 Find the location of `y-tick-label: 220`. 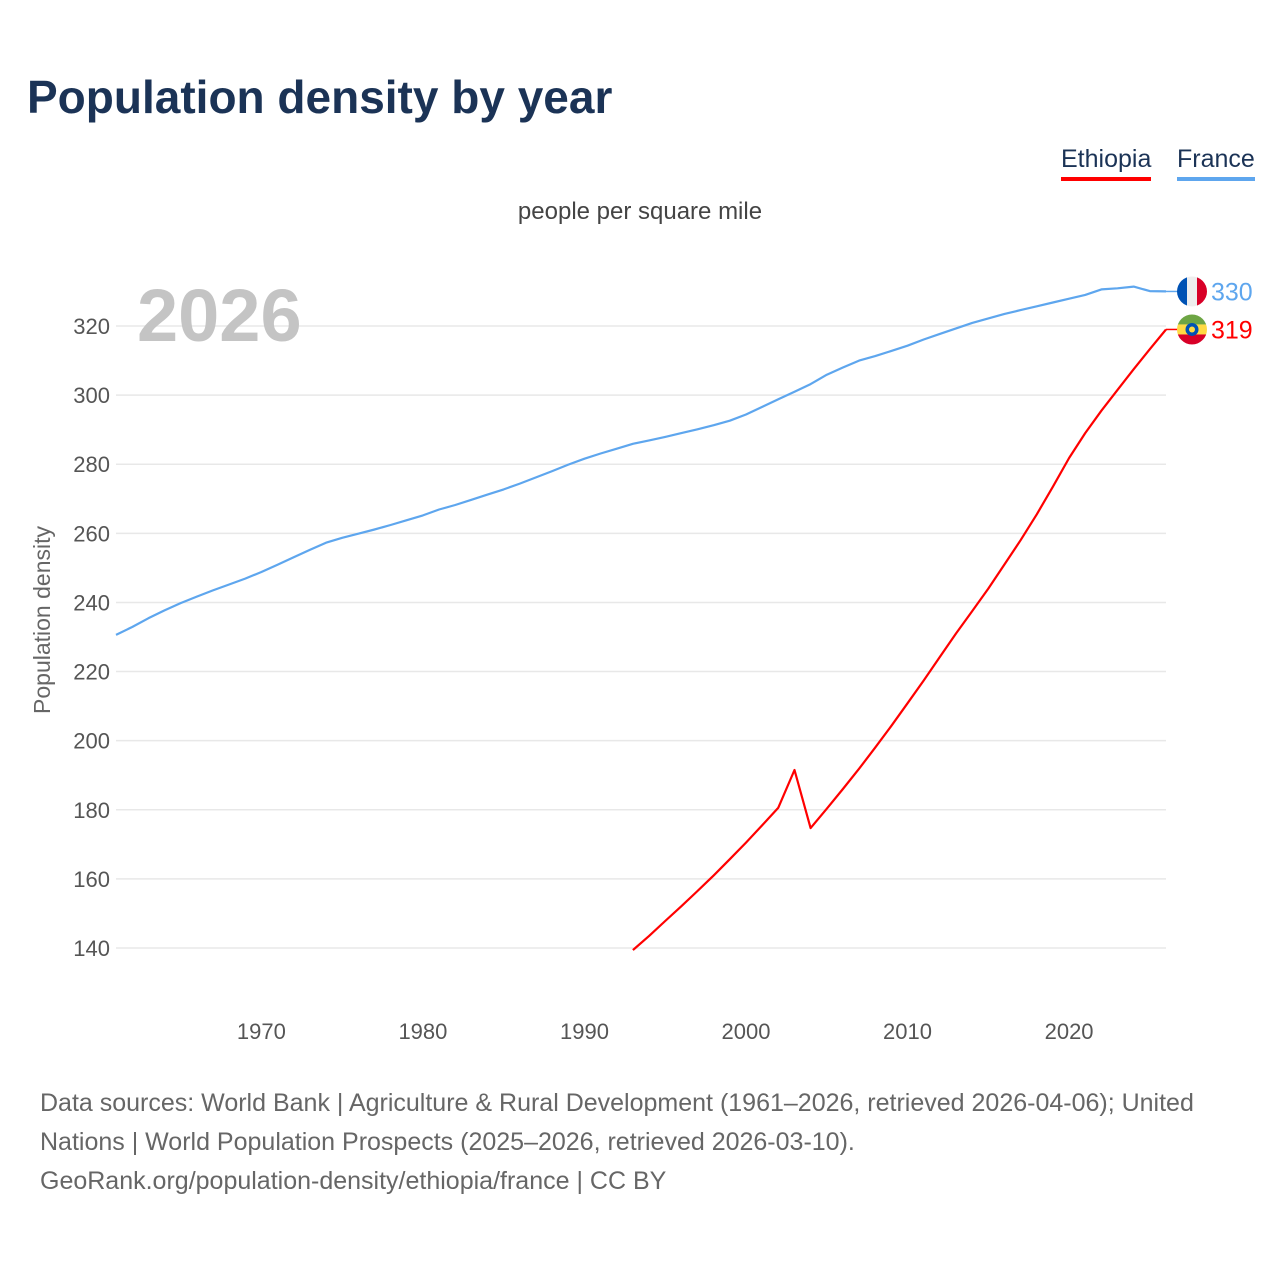

y-tick-label: 220 is located at coordinates (91, 672).